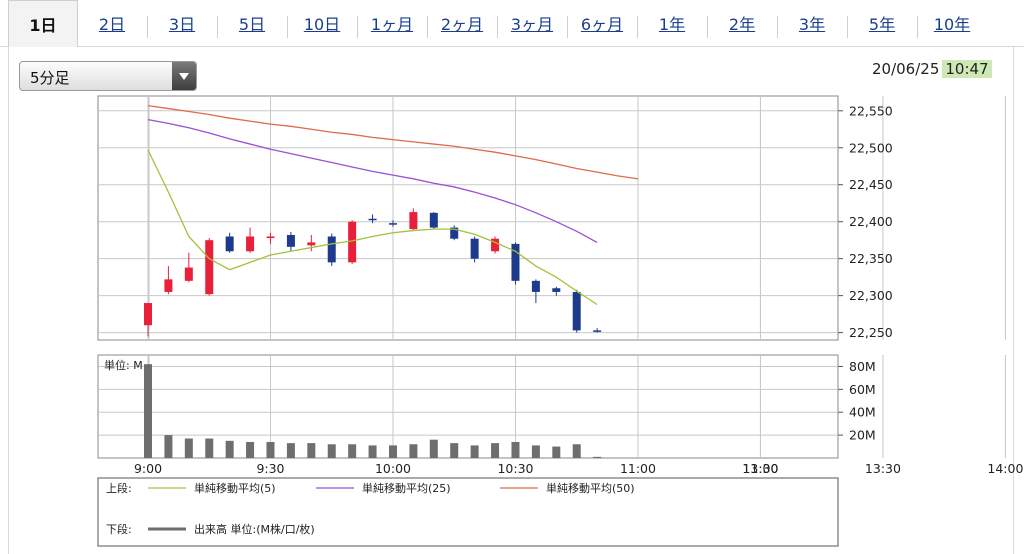 This screenshot has width=1024, height=554. Describe the element at coordinates (590, 488) in the screenshot. I see `legend-item-label: 単純移動平均(50)` at that location.